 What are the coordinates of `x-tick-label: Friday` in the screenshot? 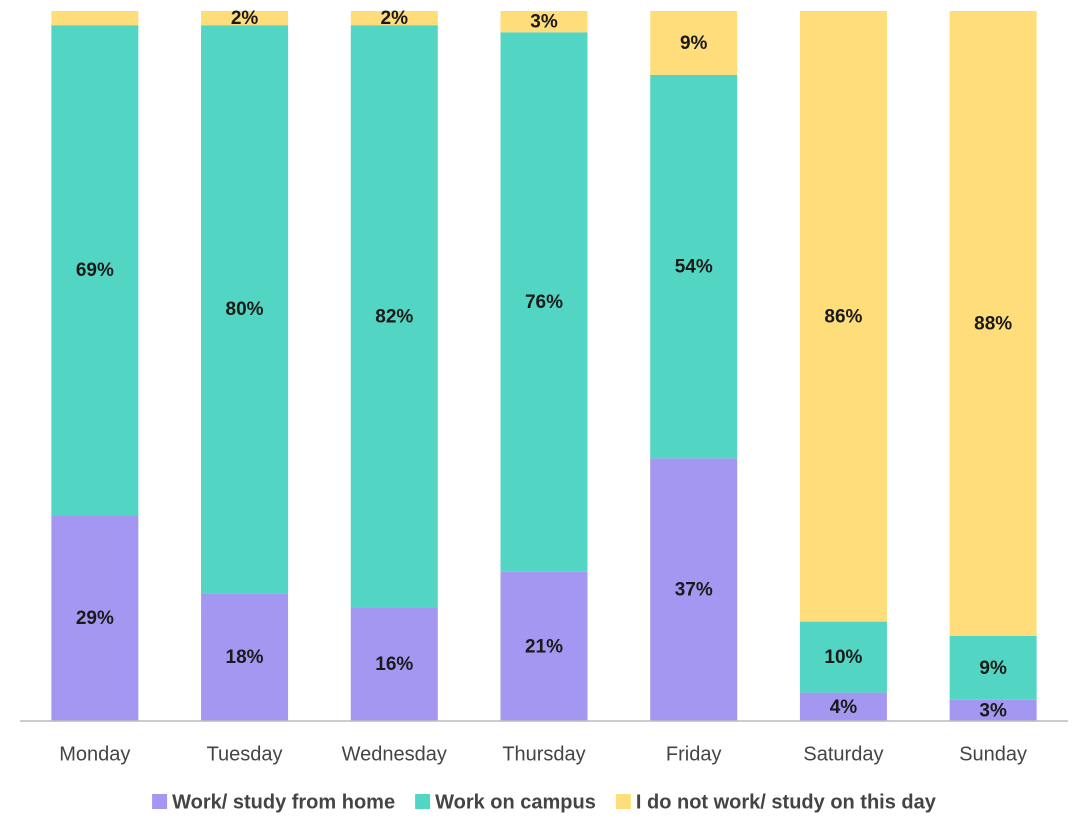 It's located at (694, 754).